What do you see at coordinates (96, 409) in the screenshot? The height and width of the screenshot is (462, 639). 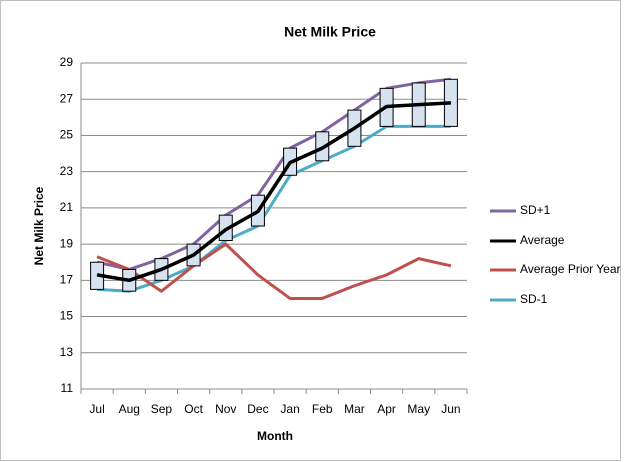 I see `x-tick-label: Jul` at bounding box center [96, 409].